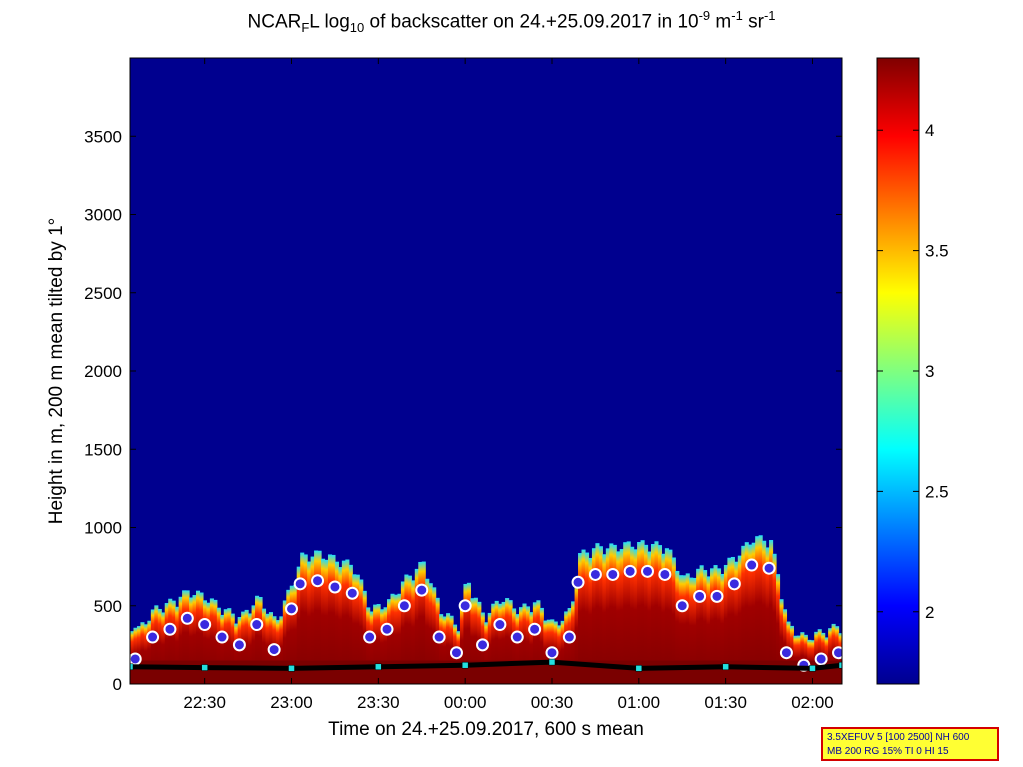  What do you see at coordinates (291, 702) in the screenshot?
I see `x-tick-label: 23:00` at bounding box center [291, 702].